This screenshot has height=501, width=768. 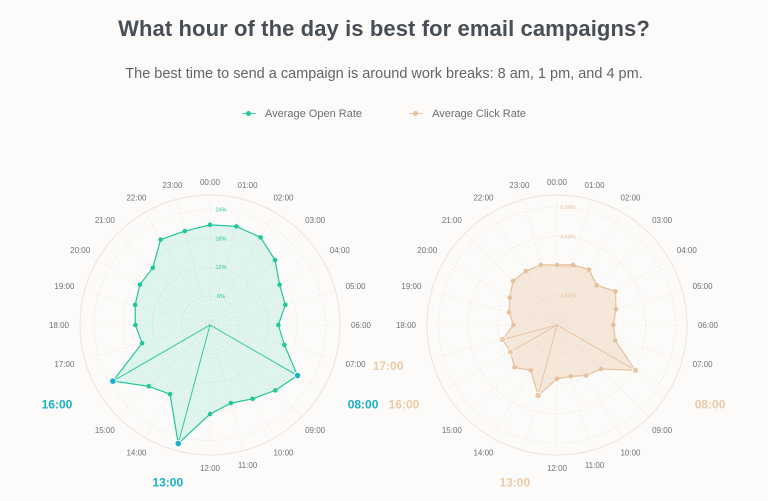 I want to click on open-grid-ring, so click(x=210, y=325).